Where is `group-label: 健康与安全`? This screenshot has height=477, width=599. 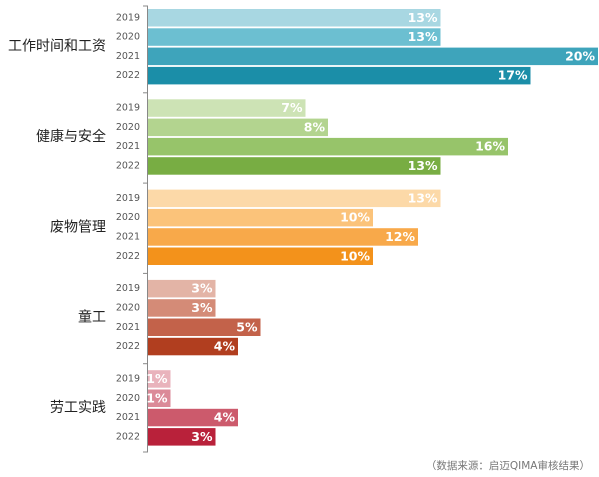 group-label: 健康与安全 is located at coordinates (71, 136).